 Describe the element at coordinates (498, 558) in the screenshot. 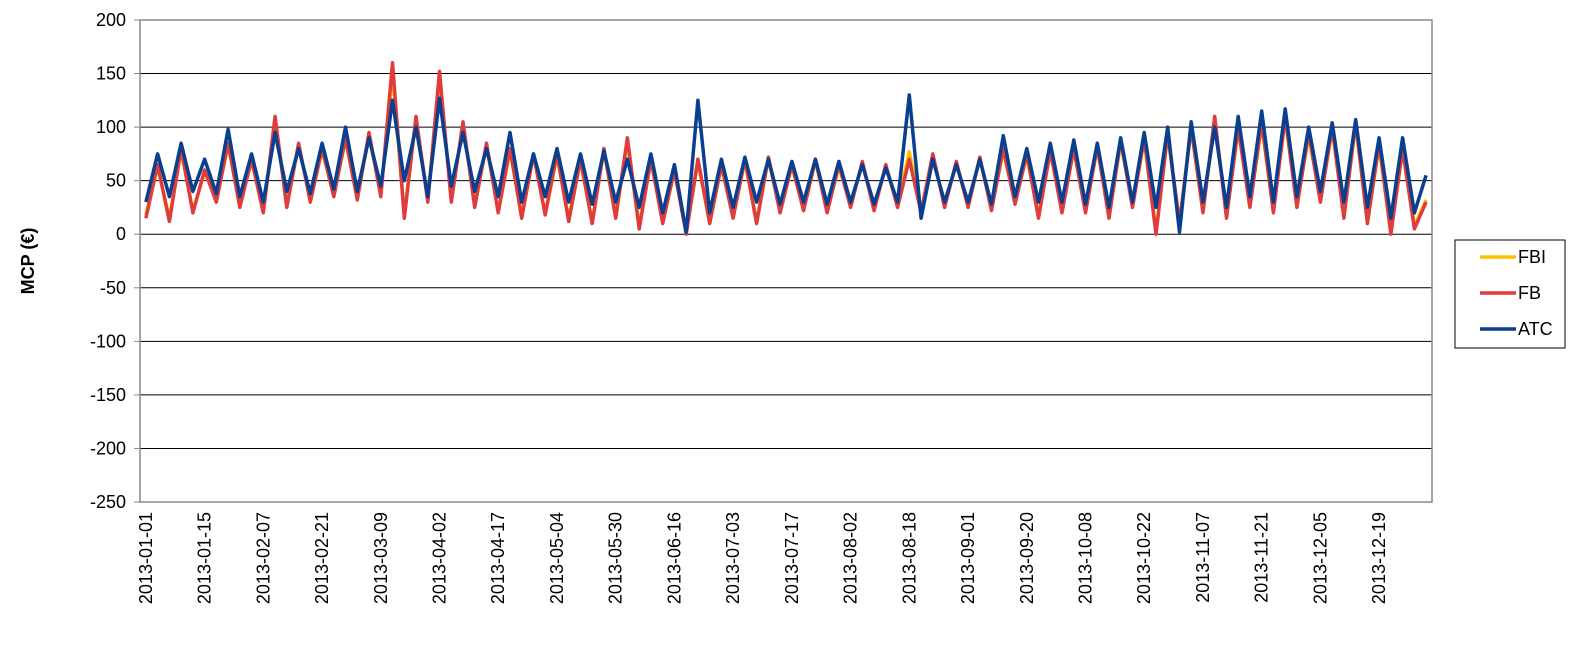

I see `x-tick-label: 2013-04-17` at that location.